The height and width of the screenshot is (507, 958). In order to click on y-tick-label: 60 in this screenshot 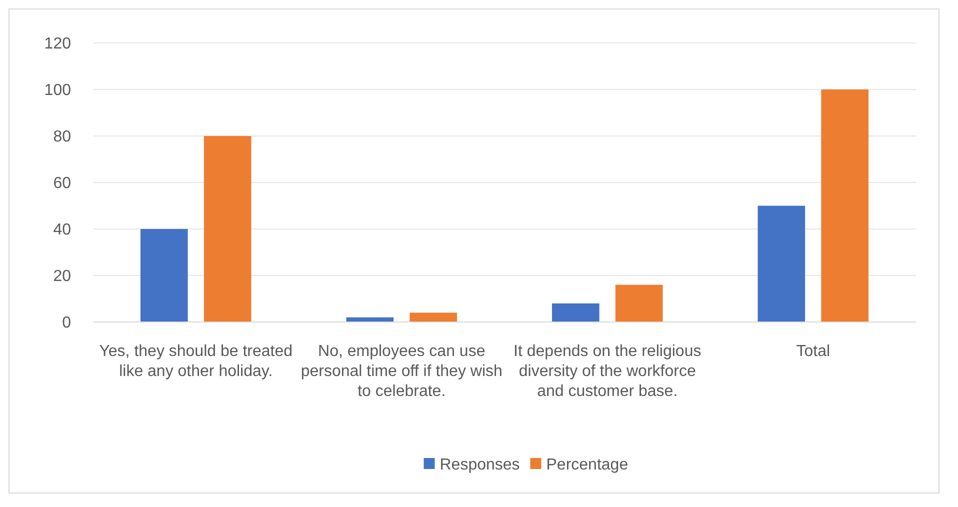, I will do `click(62, 183)`.